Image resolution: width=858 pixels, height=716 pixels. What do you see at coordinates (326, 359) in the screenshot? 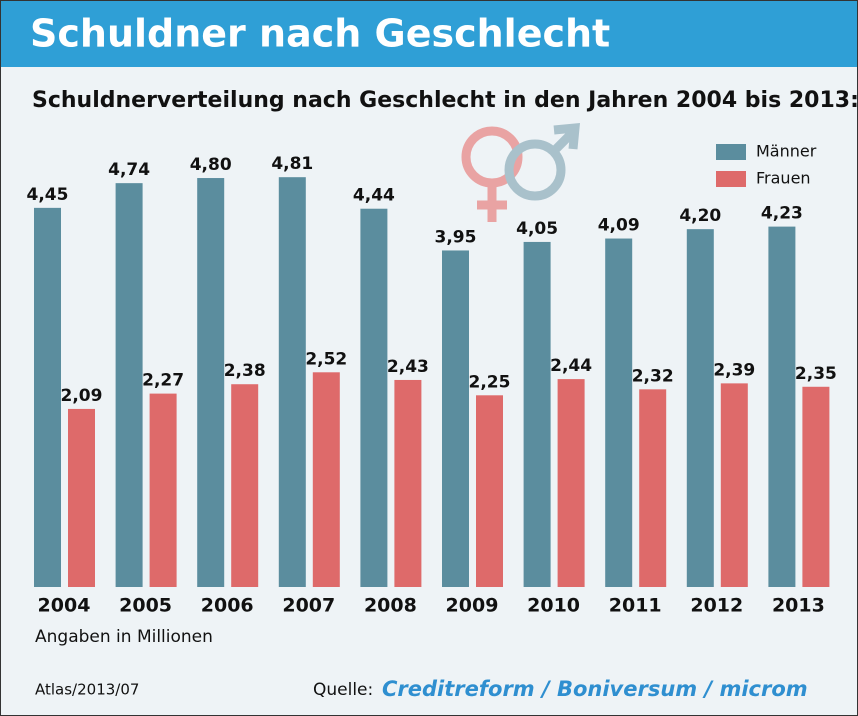
I see `value-label: 2,52` at bounding box center [326, 359].